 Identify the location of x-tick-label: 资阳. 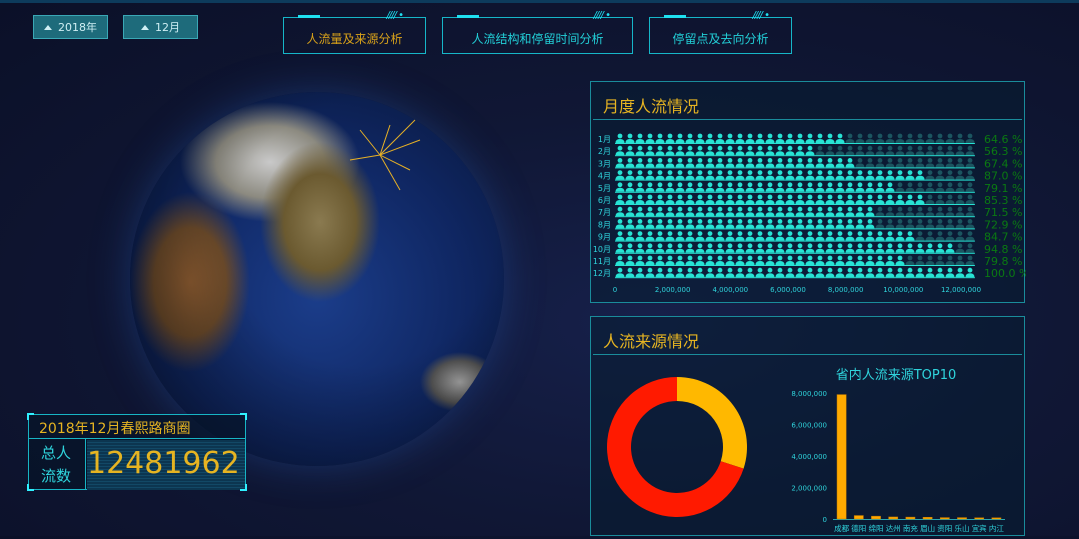
(944, 528).